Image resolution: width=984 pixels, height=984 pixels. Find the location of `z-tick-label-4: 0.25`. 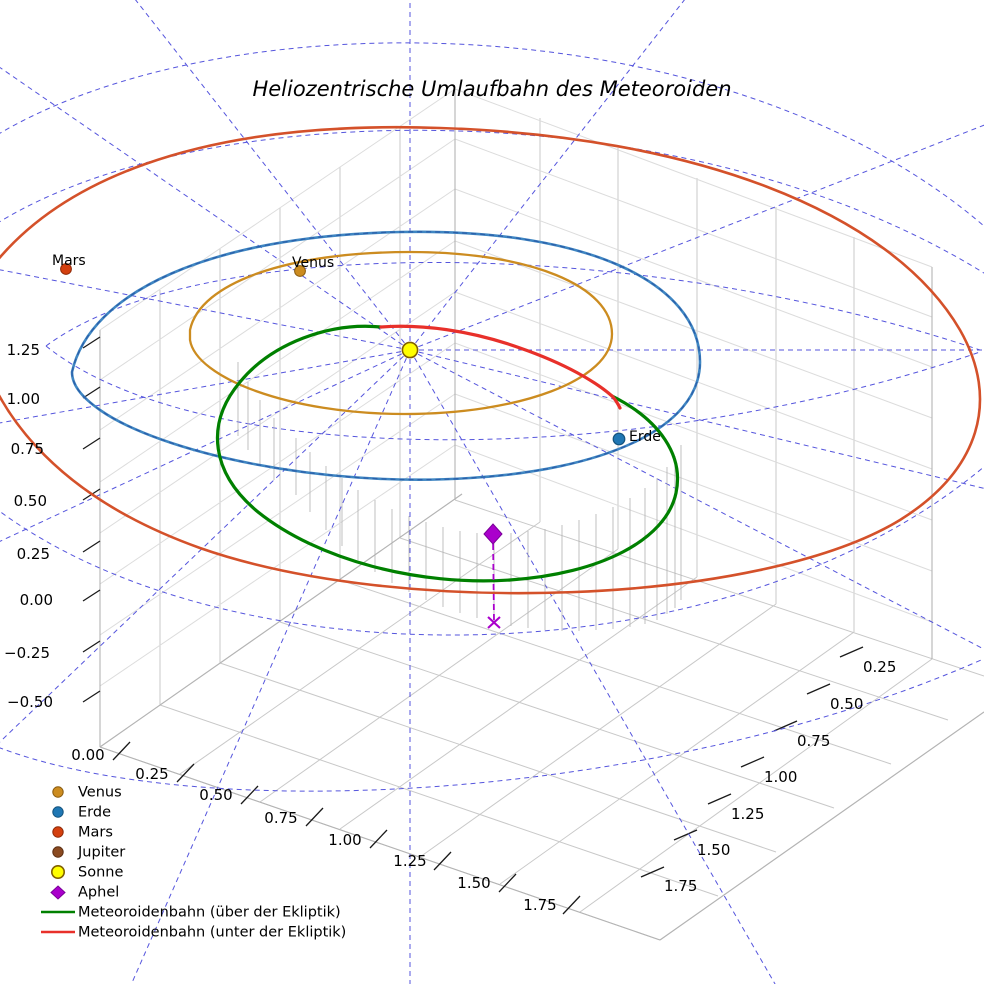

z-tick-label-4: 0.25 is located at coordinates (33, 554).